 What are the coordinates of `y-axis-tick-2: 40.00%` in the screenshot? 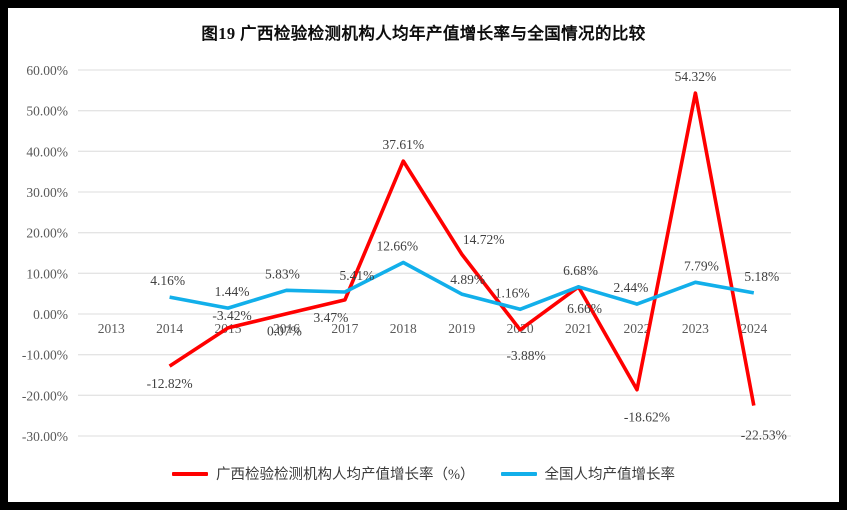 It's located at (47, 151).